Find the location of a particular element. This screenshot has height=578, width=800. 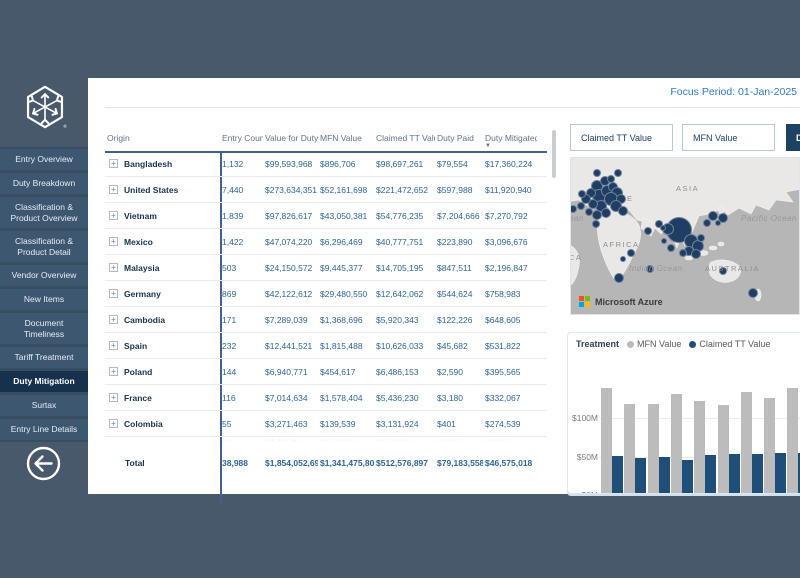

legend-item-claimed-tt: Claimed TT Value is located at coordinates (729, 344).